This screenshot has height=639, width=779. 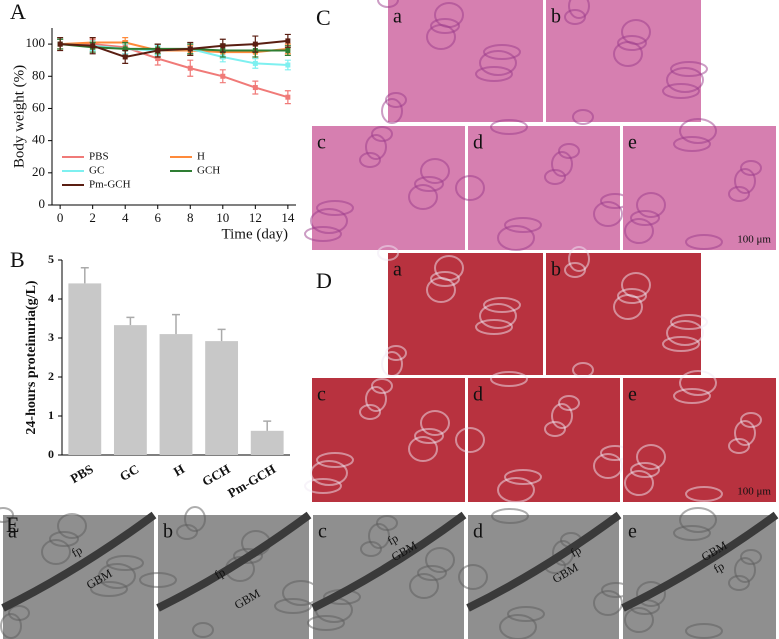 I want to click on x-axis-title: Time (day), so click(x=254, y=234).